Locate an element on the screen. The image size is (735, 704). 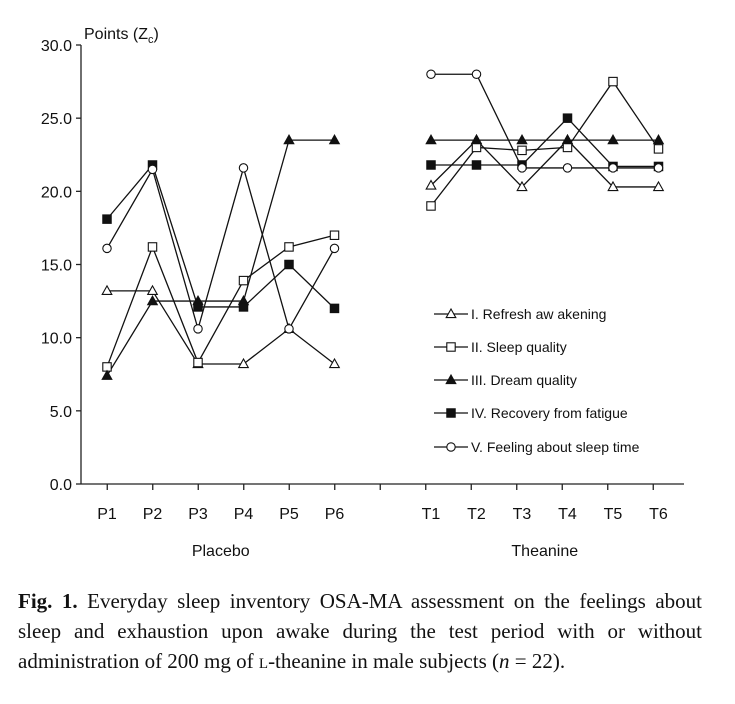
legend-label: III. Dream quality is located at coordinates (524, 380).